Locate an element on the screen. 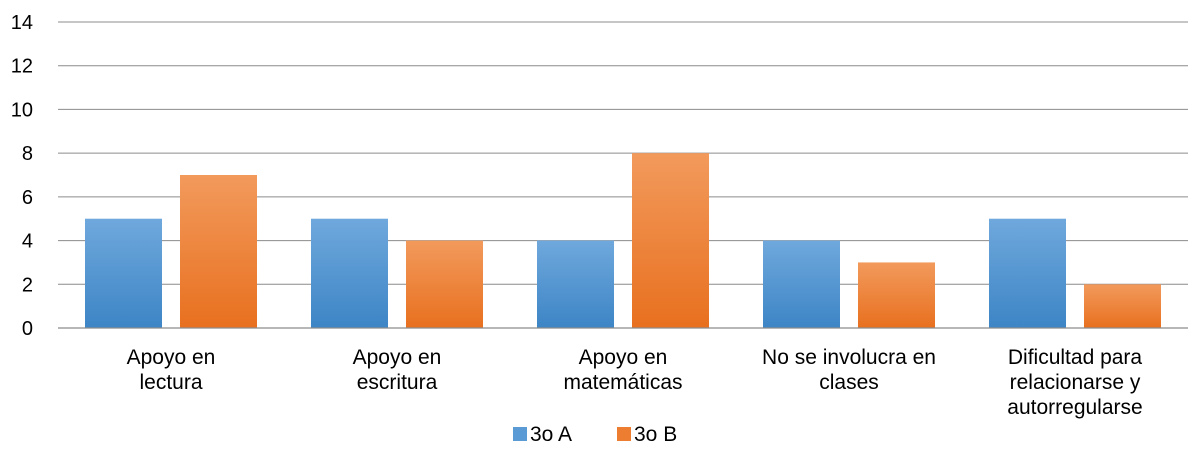 The width and height of the screenshot is (1188, 454). y-tick-label-2: 2 is located at coordinates (27, 285).